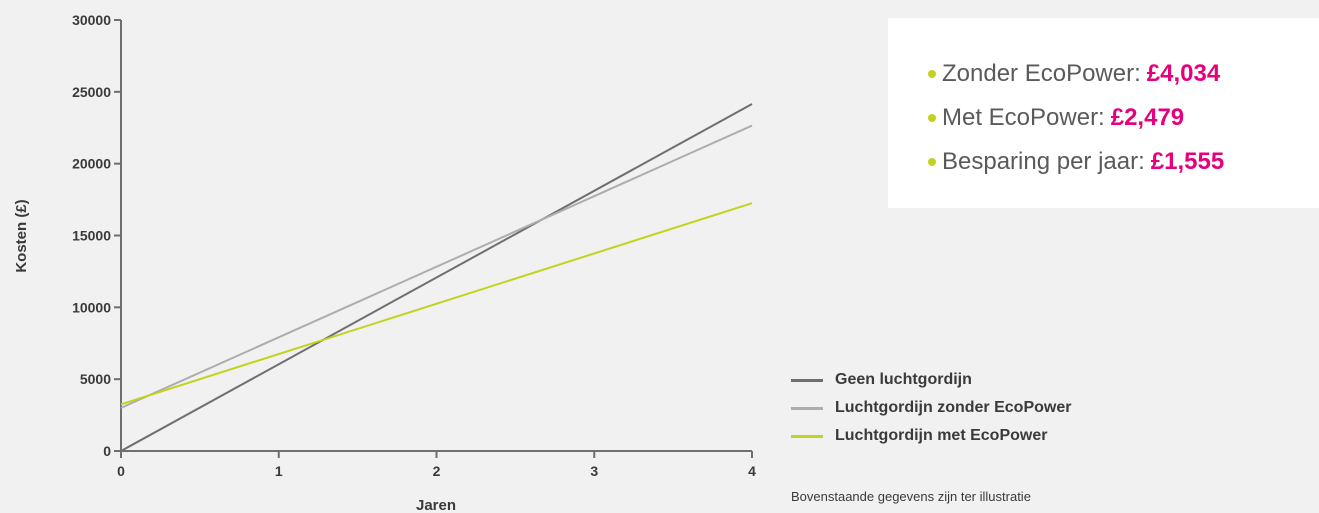 The height and width of the screenshot is (513, 1319). Describe the element at coordinates (1023, 117) in the screenshot. I see `stat-label: Met EcoPower:` at that location.